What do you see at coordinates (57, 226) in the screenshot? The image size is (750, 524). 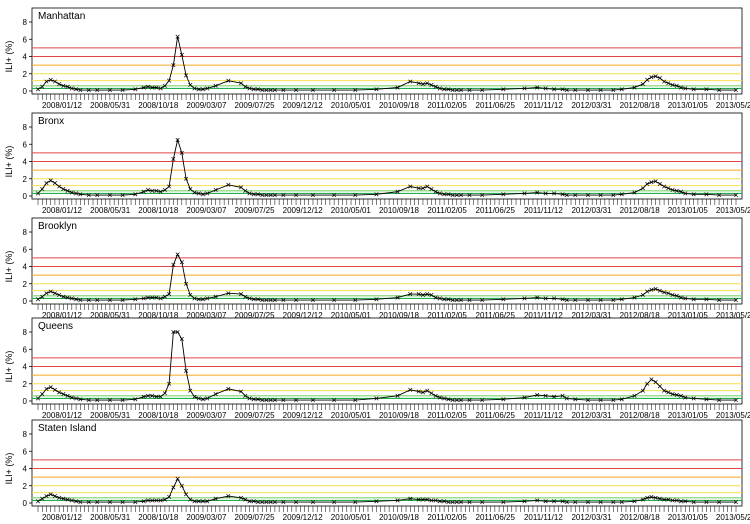 I see `panel-title: Brooklyn` at bounding box center [57, 226].